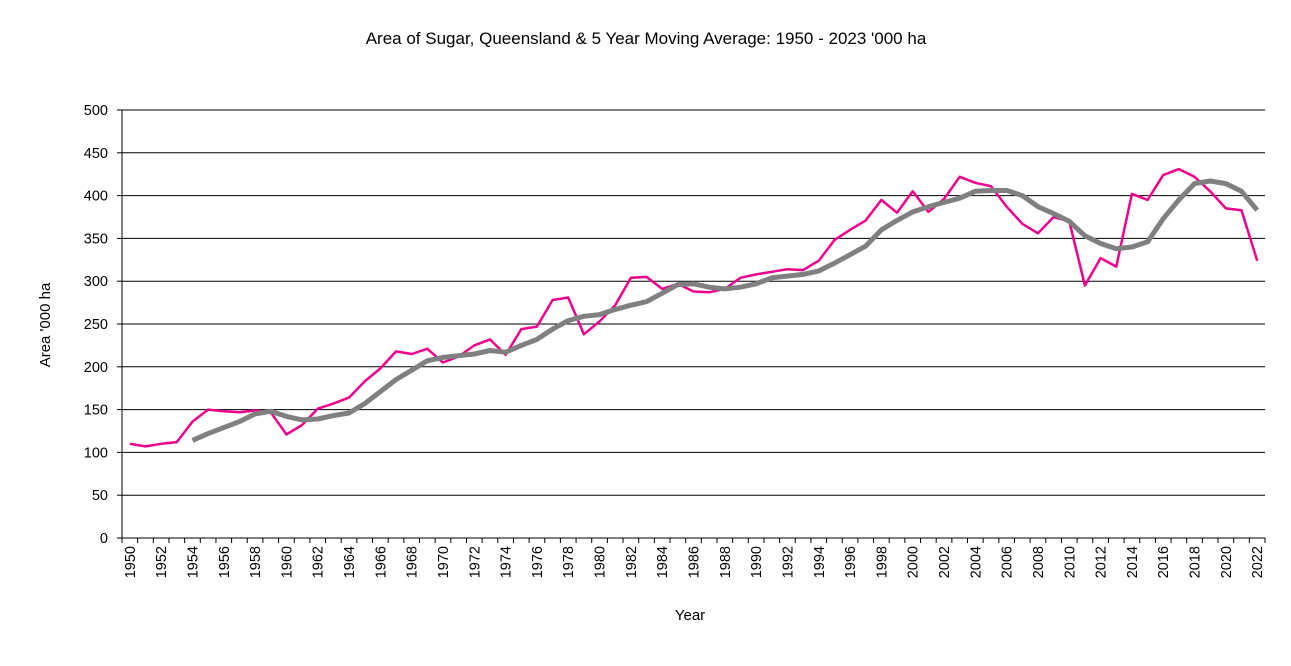 The width and height of the screenshot is (1291, 666). What do you see at coordinates (507, 562) in the screenshot?
I see `x-tick-label: 1974` at bounding box center [507, 562].